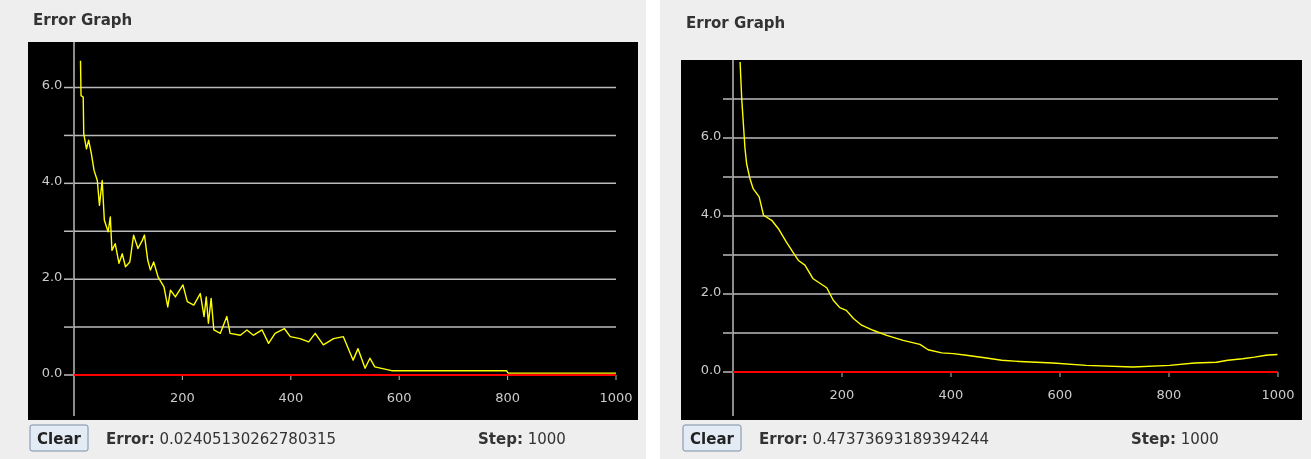  Describe the element at coordinates (221, 439) in the screenshot. I see `text: Error: 0.02405130262780315` at that location.